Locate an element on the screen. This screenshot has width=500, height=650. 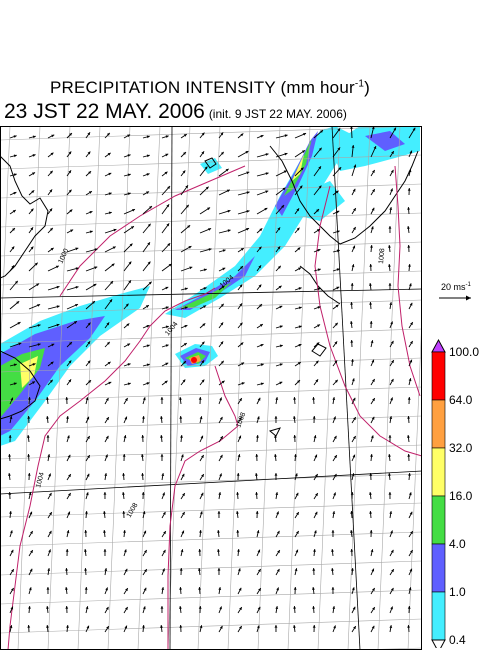
isobar-1008-central is located at coordinates (368, 321).